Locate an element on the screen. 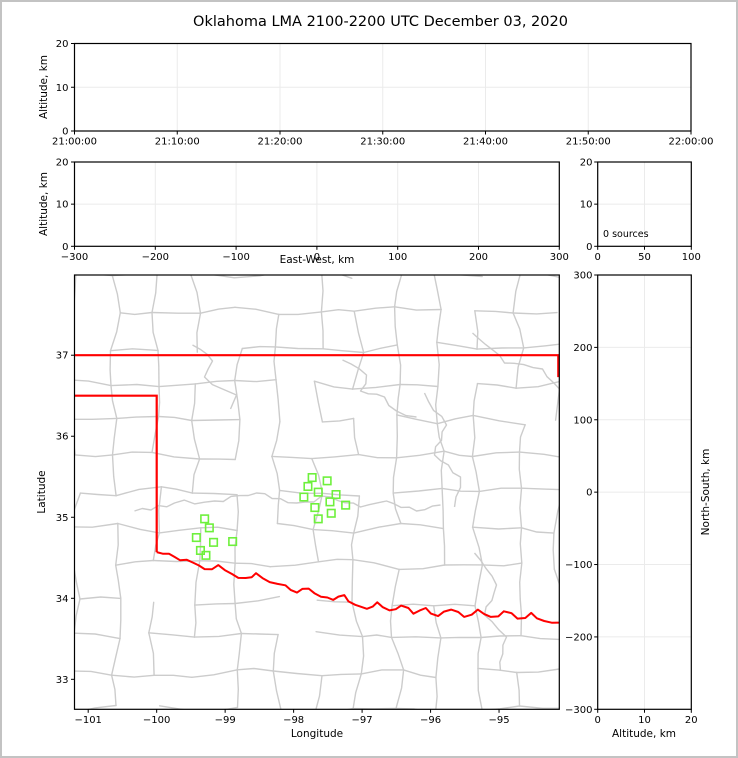  panel-source-histogram is located at coordinates (644, 204).